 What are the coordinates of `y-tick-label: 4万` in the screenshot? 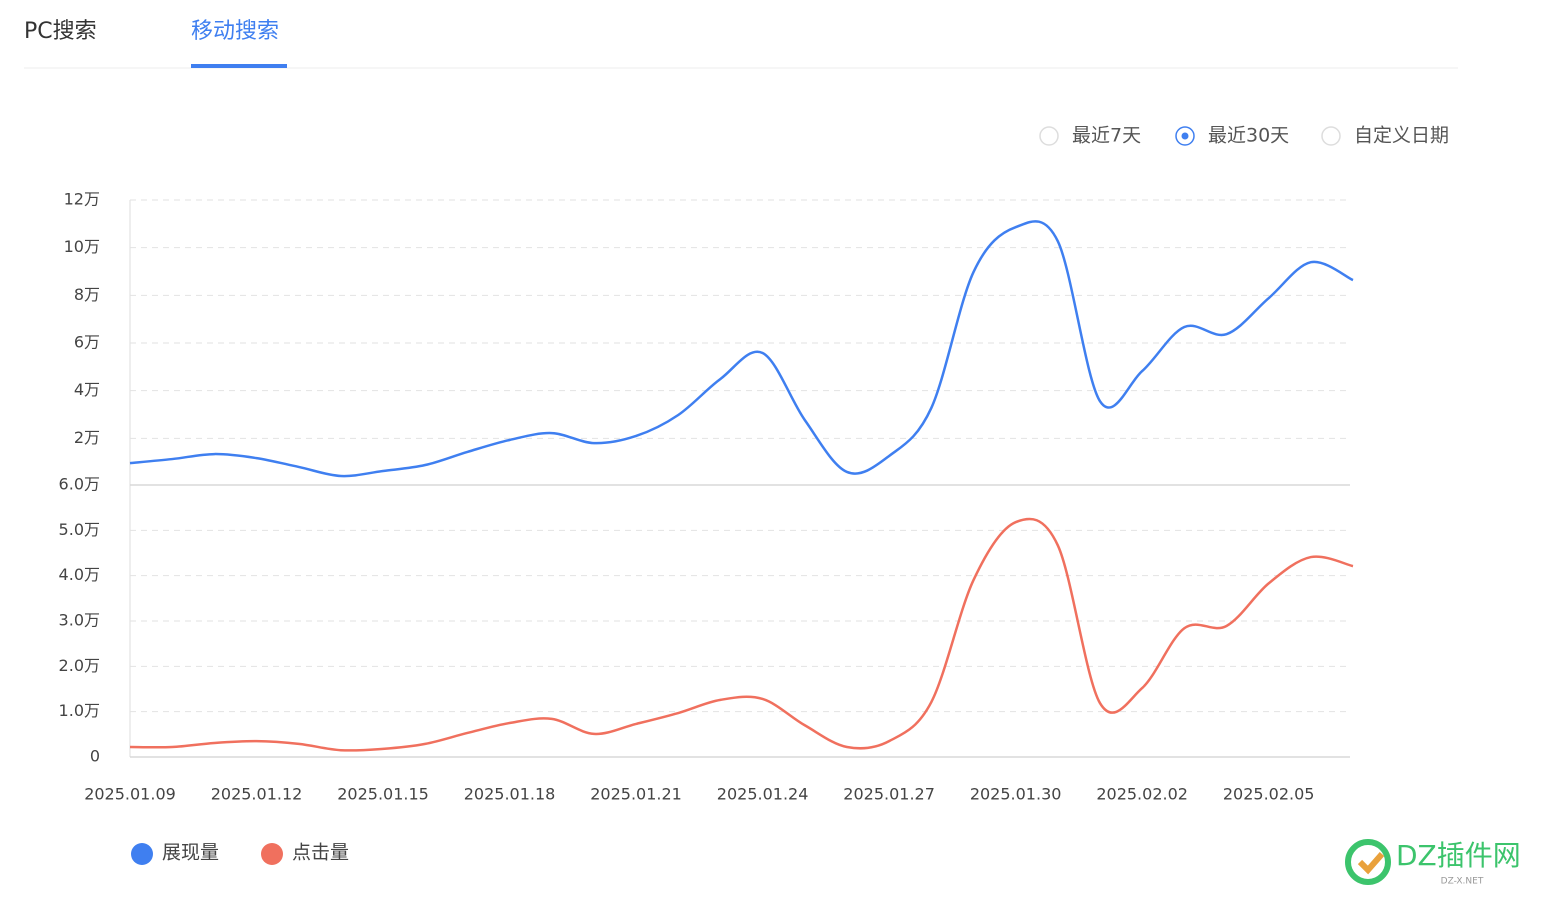 It's located at (87, 389).